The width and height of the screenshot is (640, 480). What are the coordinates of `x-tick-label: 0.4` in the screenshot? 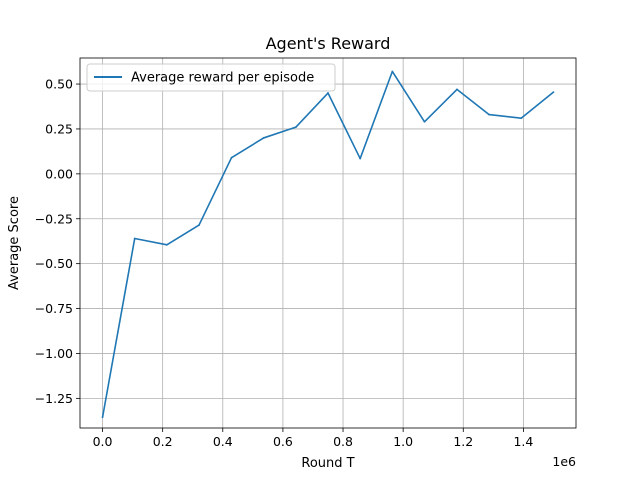 It's located at (223, 441).